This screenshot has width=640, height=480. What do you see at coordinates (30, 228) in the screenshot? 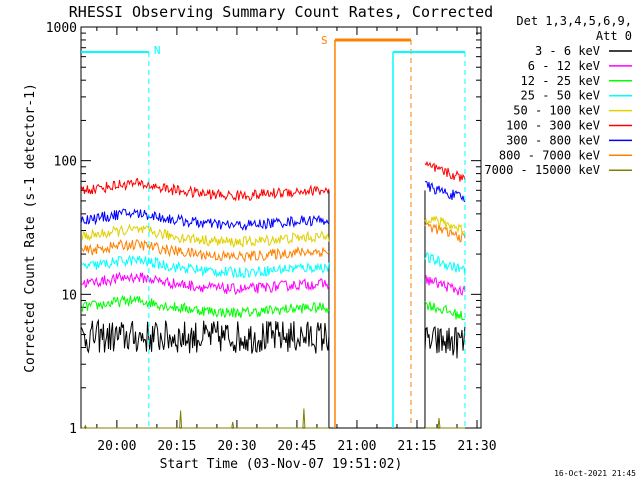
I see `y-axis-label: Corrected Count Rate (s-1 detector-1)` at bounding box center [30, 228].